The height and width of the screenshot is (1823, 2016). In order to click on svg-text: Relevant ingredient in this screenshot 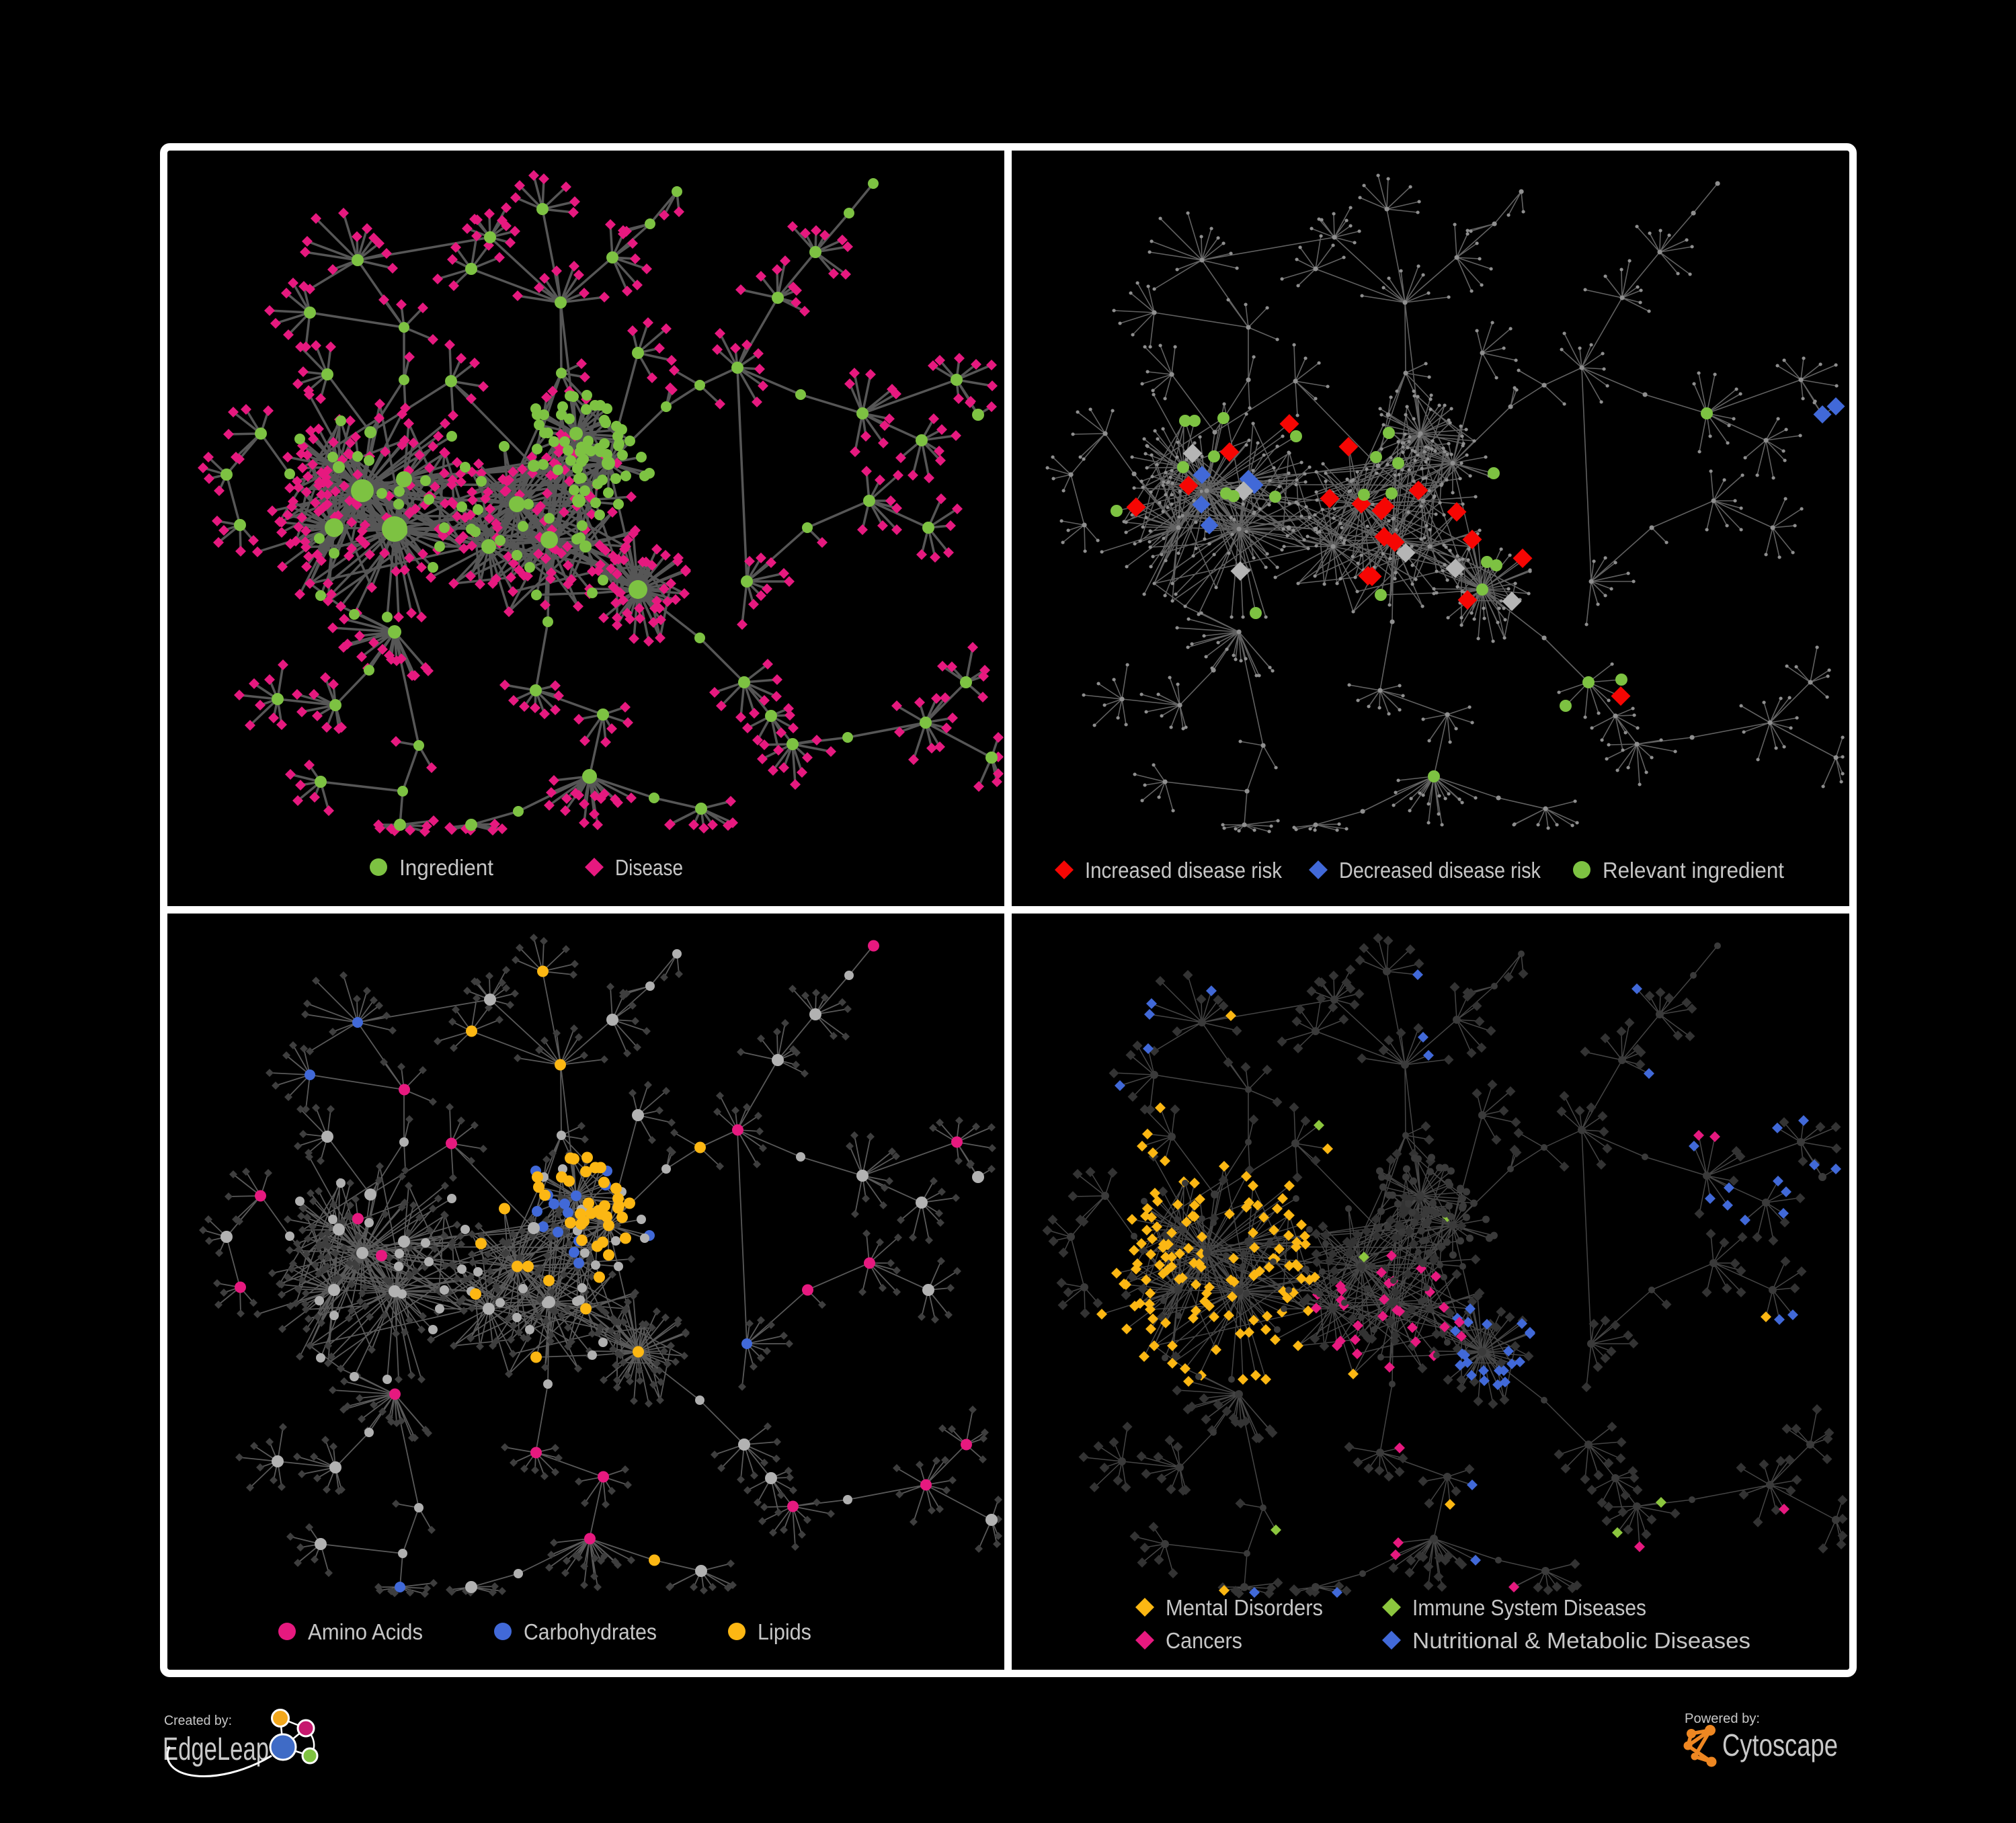, I will do `click(1693, 871)`.